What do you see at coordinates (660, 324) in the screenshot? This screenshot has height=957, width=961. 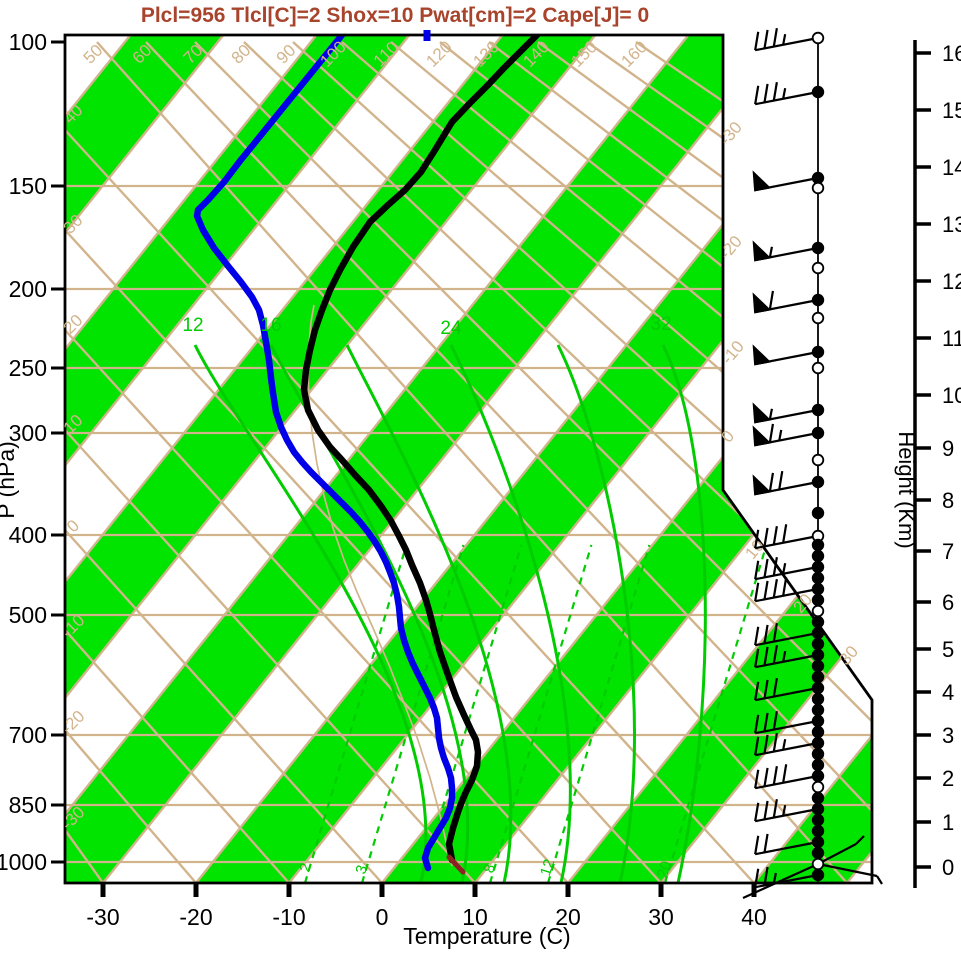 I see `moist-adiabat-label: 32` at bounding box center [660, 324].